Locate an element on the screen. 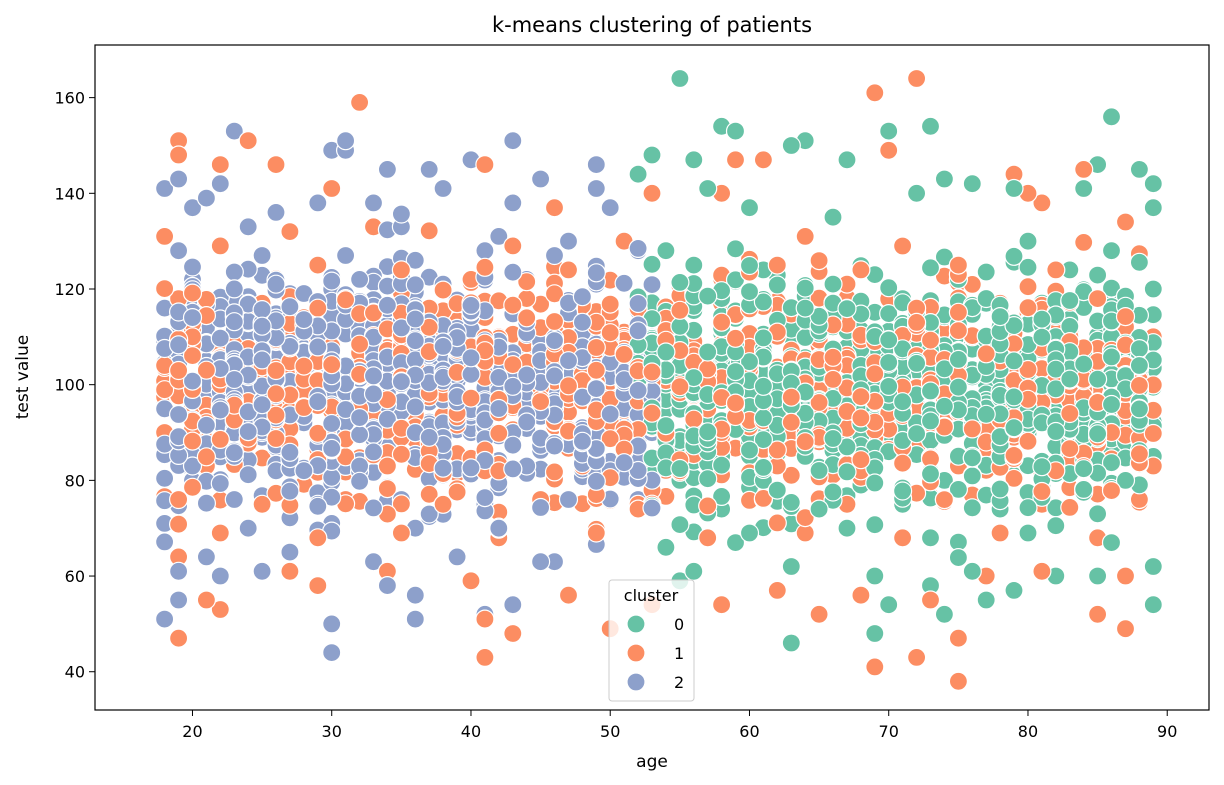 The height and width of the screenshot is (785, 1224). legend-title: cluster is located at coordinates (651, 595).